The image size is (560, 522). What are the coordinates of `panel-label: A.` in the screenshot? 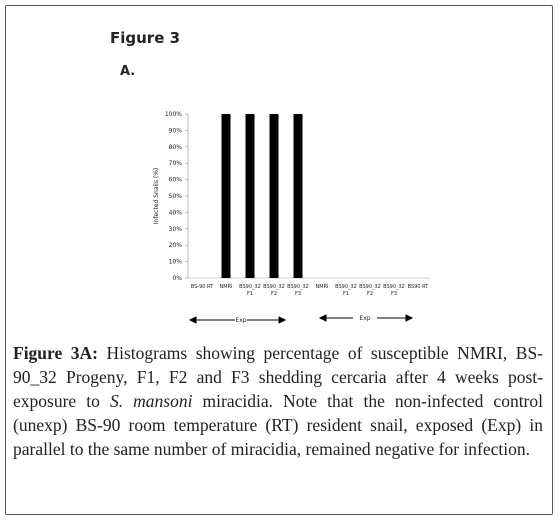 It's located at (127, 71).